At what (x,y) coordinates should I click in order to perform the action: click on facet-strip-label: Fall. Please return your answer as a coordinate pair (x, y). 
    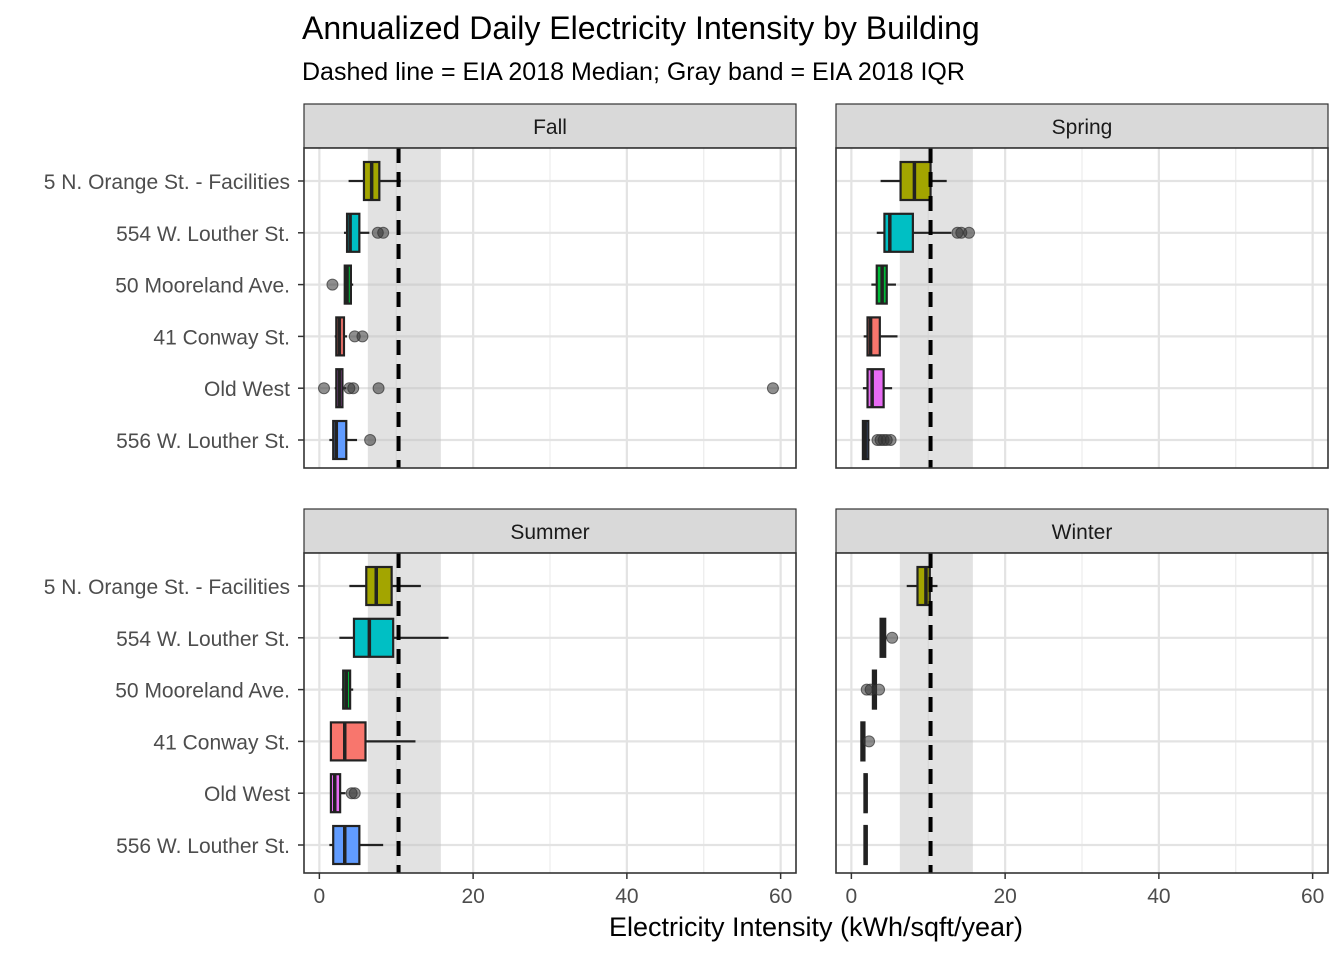
    Looking at the image, I should click on (550, 127).